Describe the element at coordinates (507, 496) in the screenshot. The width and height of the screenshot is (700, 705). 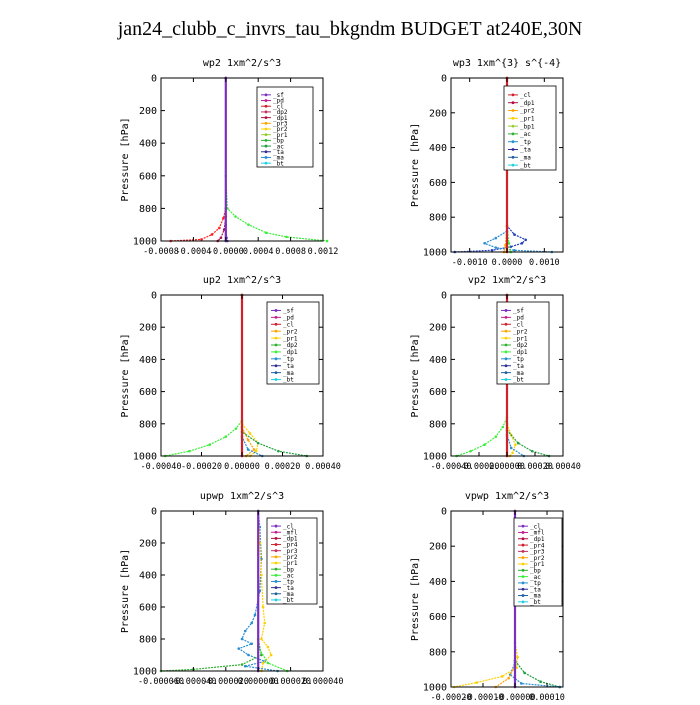
I see `panel-title: vpwp 1xm^2/s^3` at that location.